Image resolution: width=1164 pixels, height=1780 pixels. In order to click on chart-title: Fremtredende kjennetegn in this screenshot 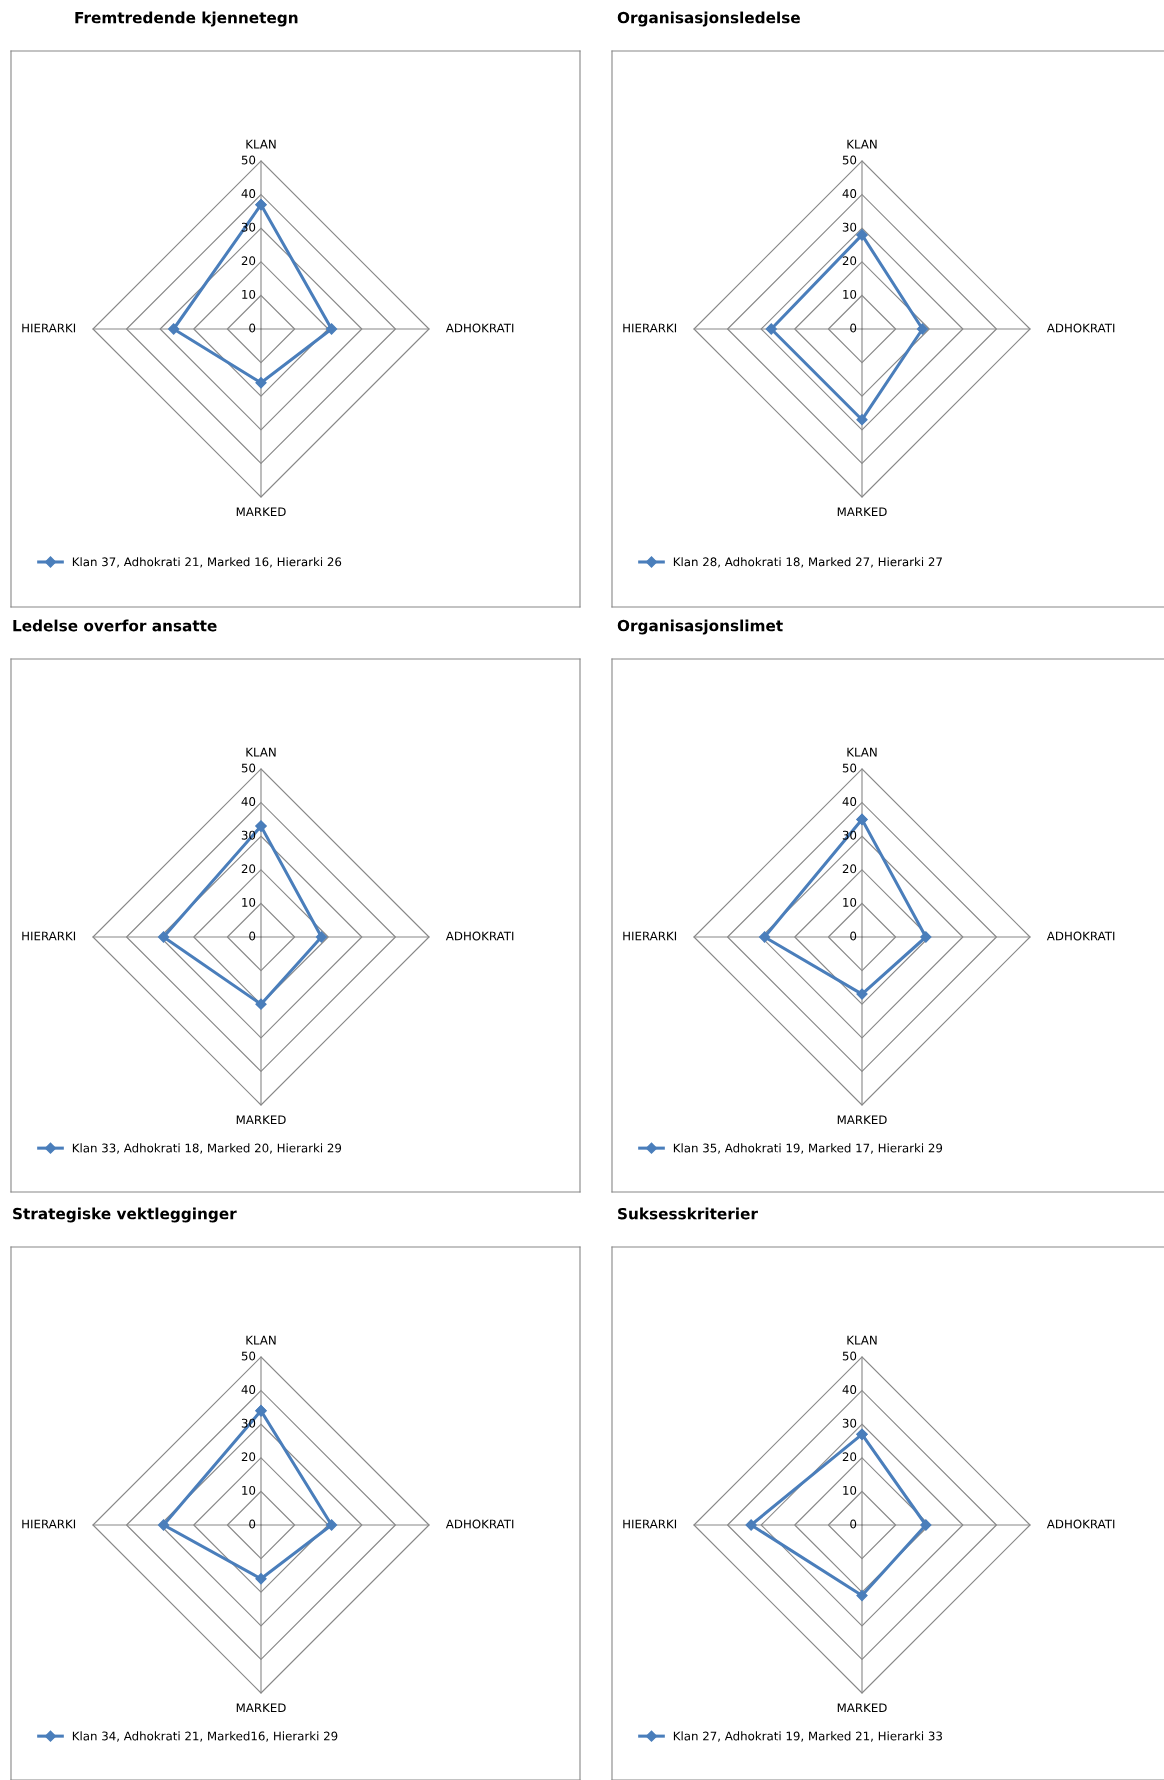, I will do `click(186, 19)`.